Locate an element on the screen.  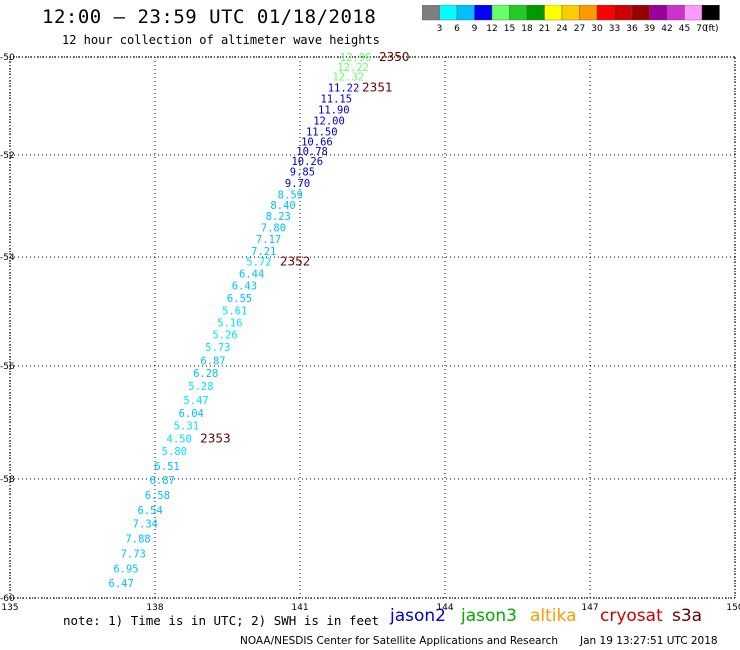
colorbar-label: 45 is located at coordinates (684, 29).